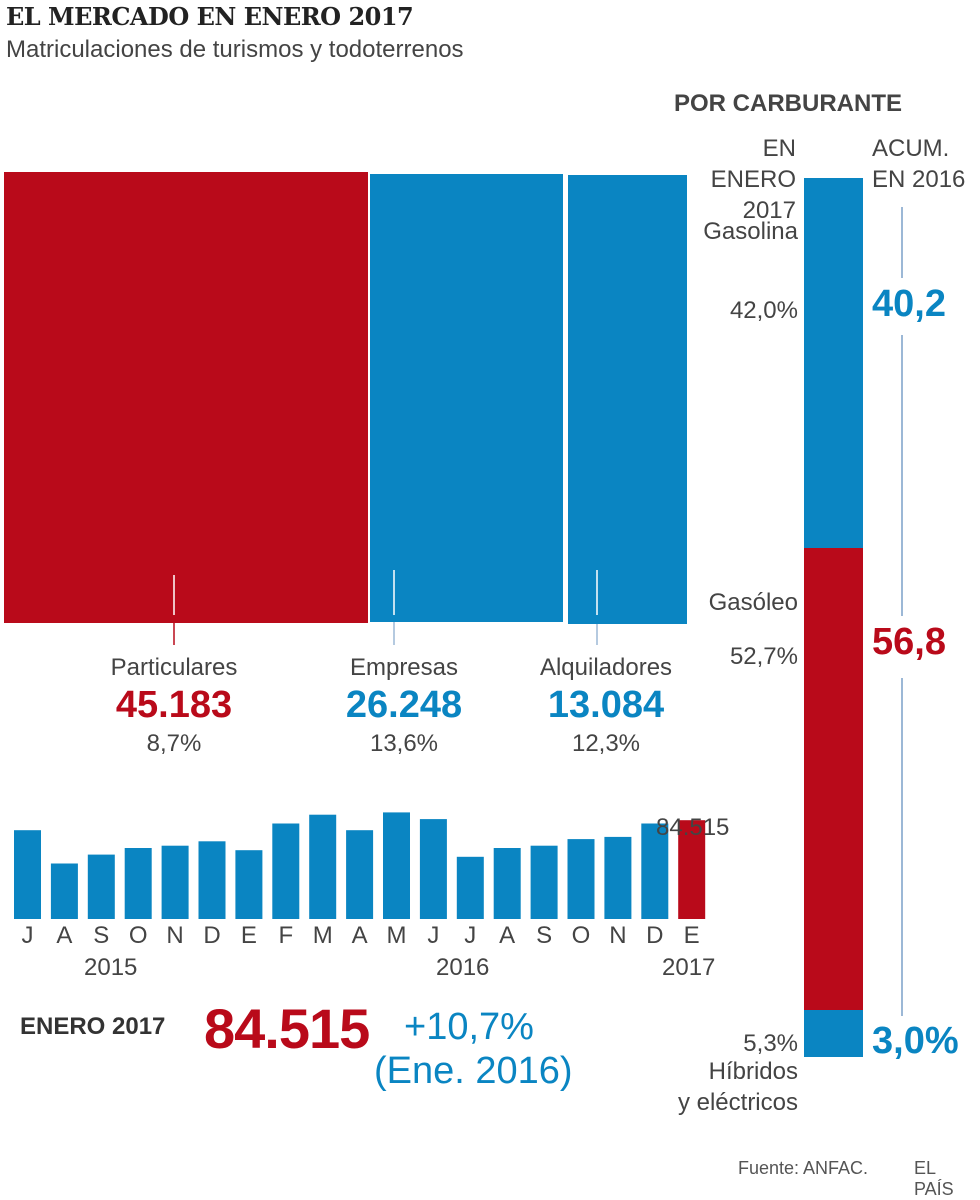  What do you see at coordinates (404, 667) in the screenshot?
I see `label-empresas: Empresas` at bounding box center [404, 667].